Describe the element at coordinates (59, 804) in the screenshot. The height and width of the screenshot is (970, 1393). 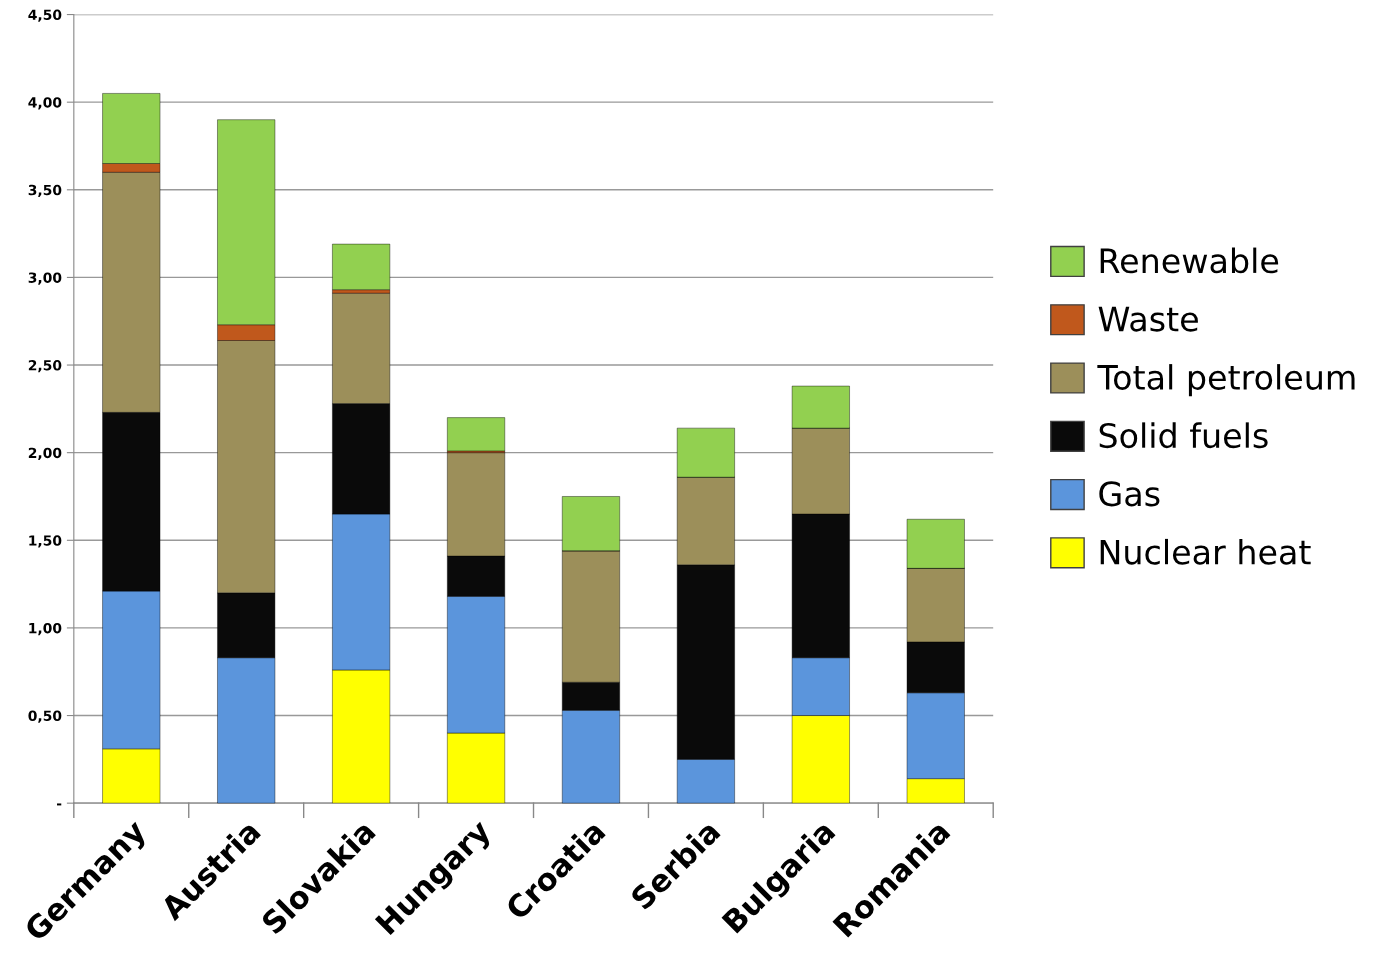
I see `y-tick-label: -` at that location.